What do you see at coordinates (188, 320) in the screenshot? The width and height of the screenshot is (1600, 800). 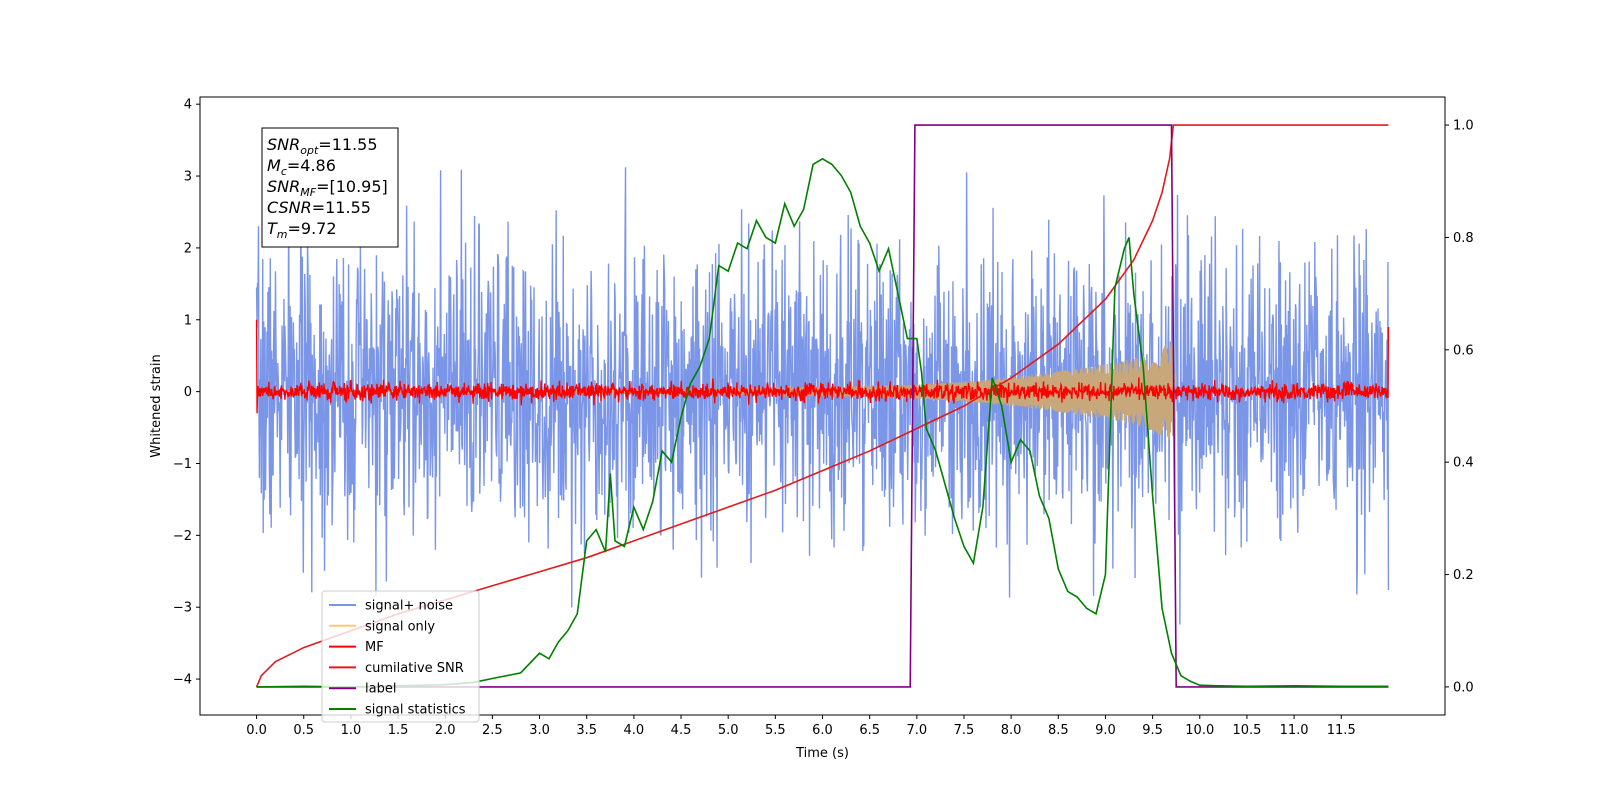 I see `y-tick-label: 1` at bounding box center [188, 320].